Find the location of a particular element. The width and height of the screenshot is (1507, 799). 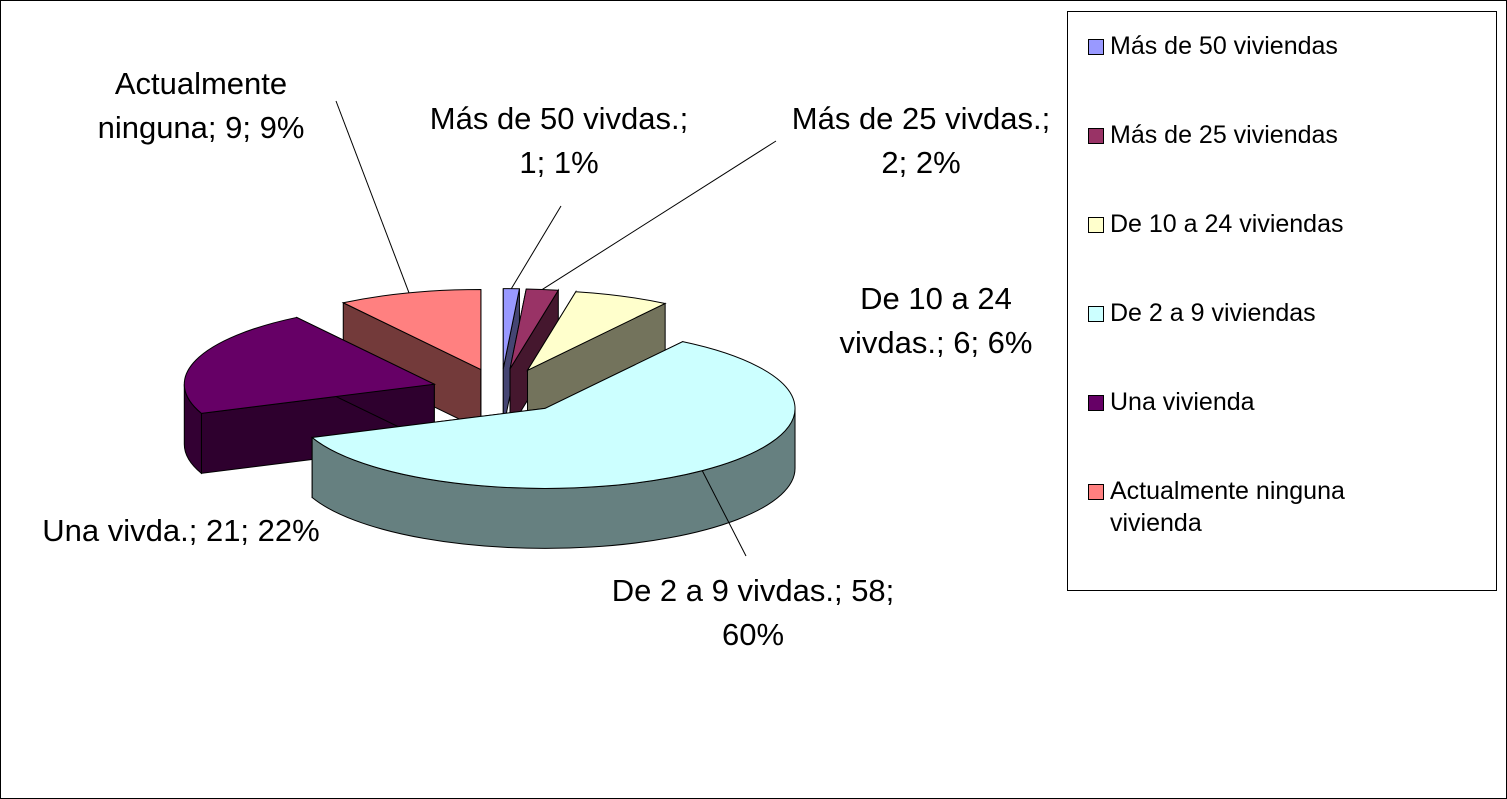

legend-item: Una vivienda is located at coordinates (1292, 430).